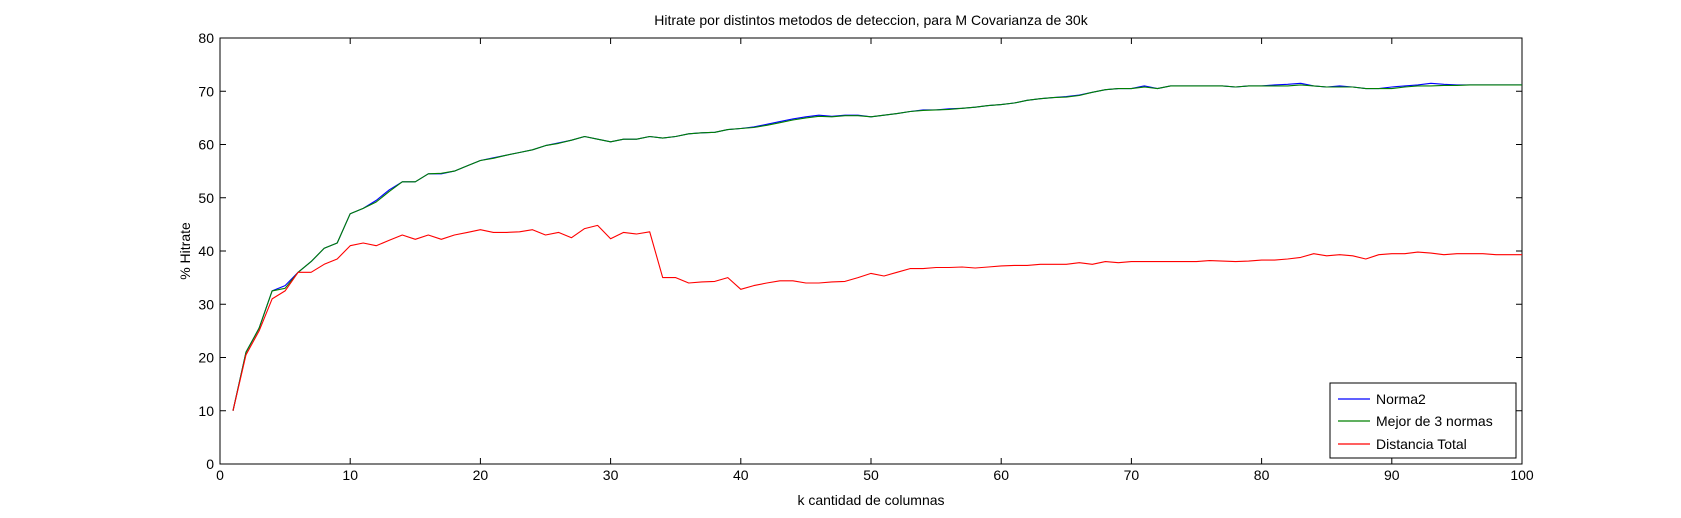  Describe the element at coordinates (206, 411) in the screenshot. I see `y-tick-label: 10` at that location.